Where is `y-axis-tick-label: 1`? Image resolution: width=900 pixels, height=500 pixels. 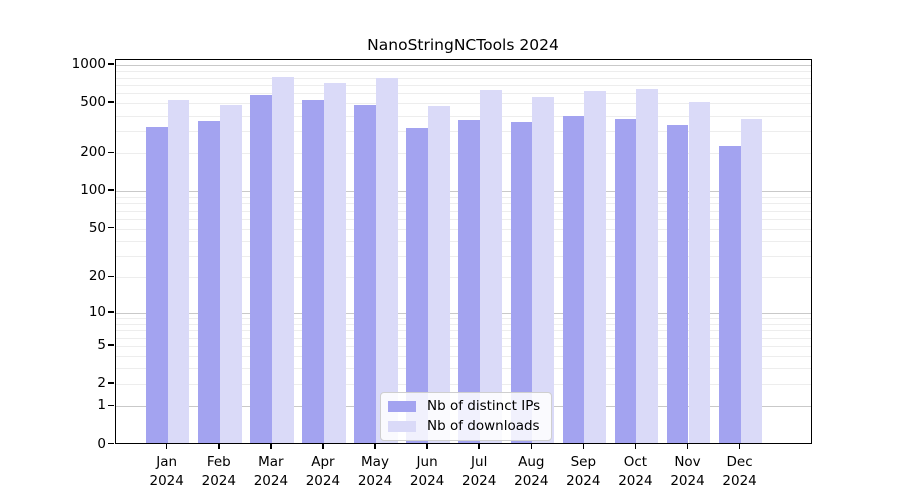 y-axis-tick-label: 1 is located at coordinates (101, 405).